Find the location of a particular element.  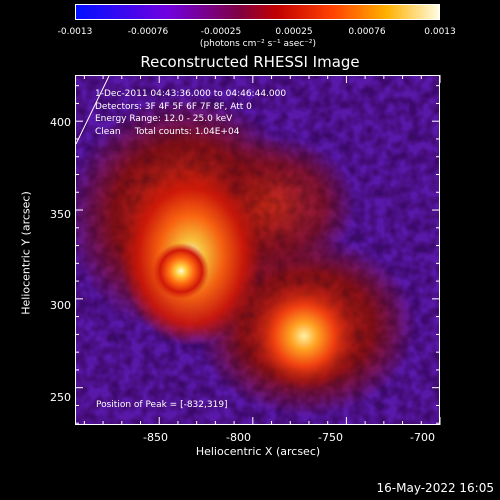

x-axis-label: Heliocentric X (arcsec) is located at coordinates (258, 451).